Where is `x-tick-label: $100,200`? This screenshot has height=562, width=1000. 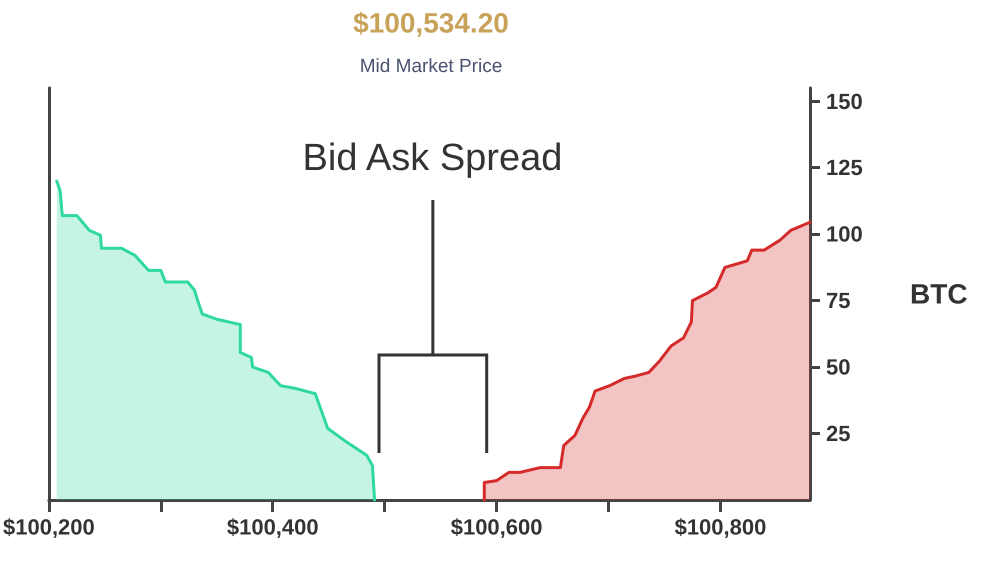
x-tick-label: $100,200 is located at coordinates (48, 527).